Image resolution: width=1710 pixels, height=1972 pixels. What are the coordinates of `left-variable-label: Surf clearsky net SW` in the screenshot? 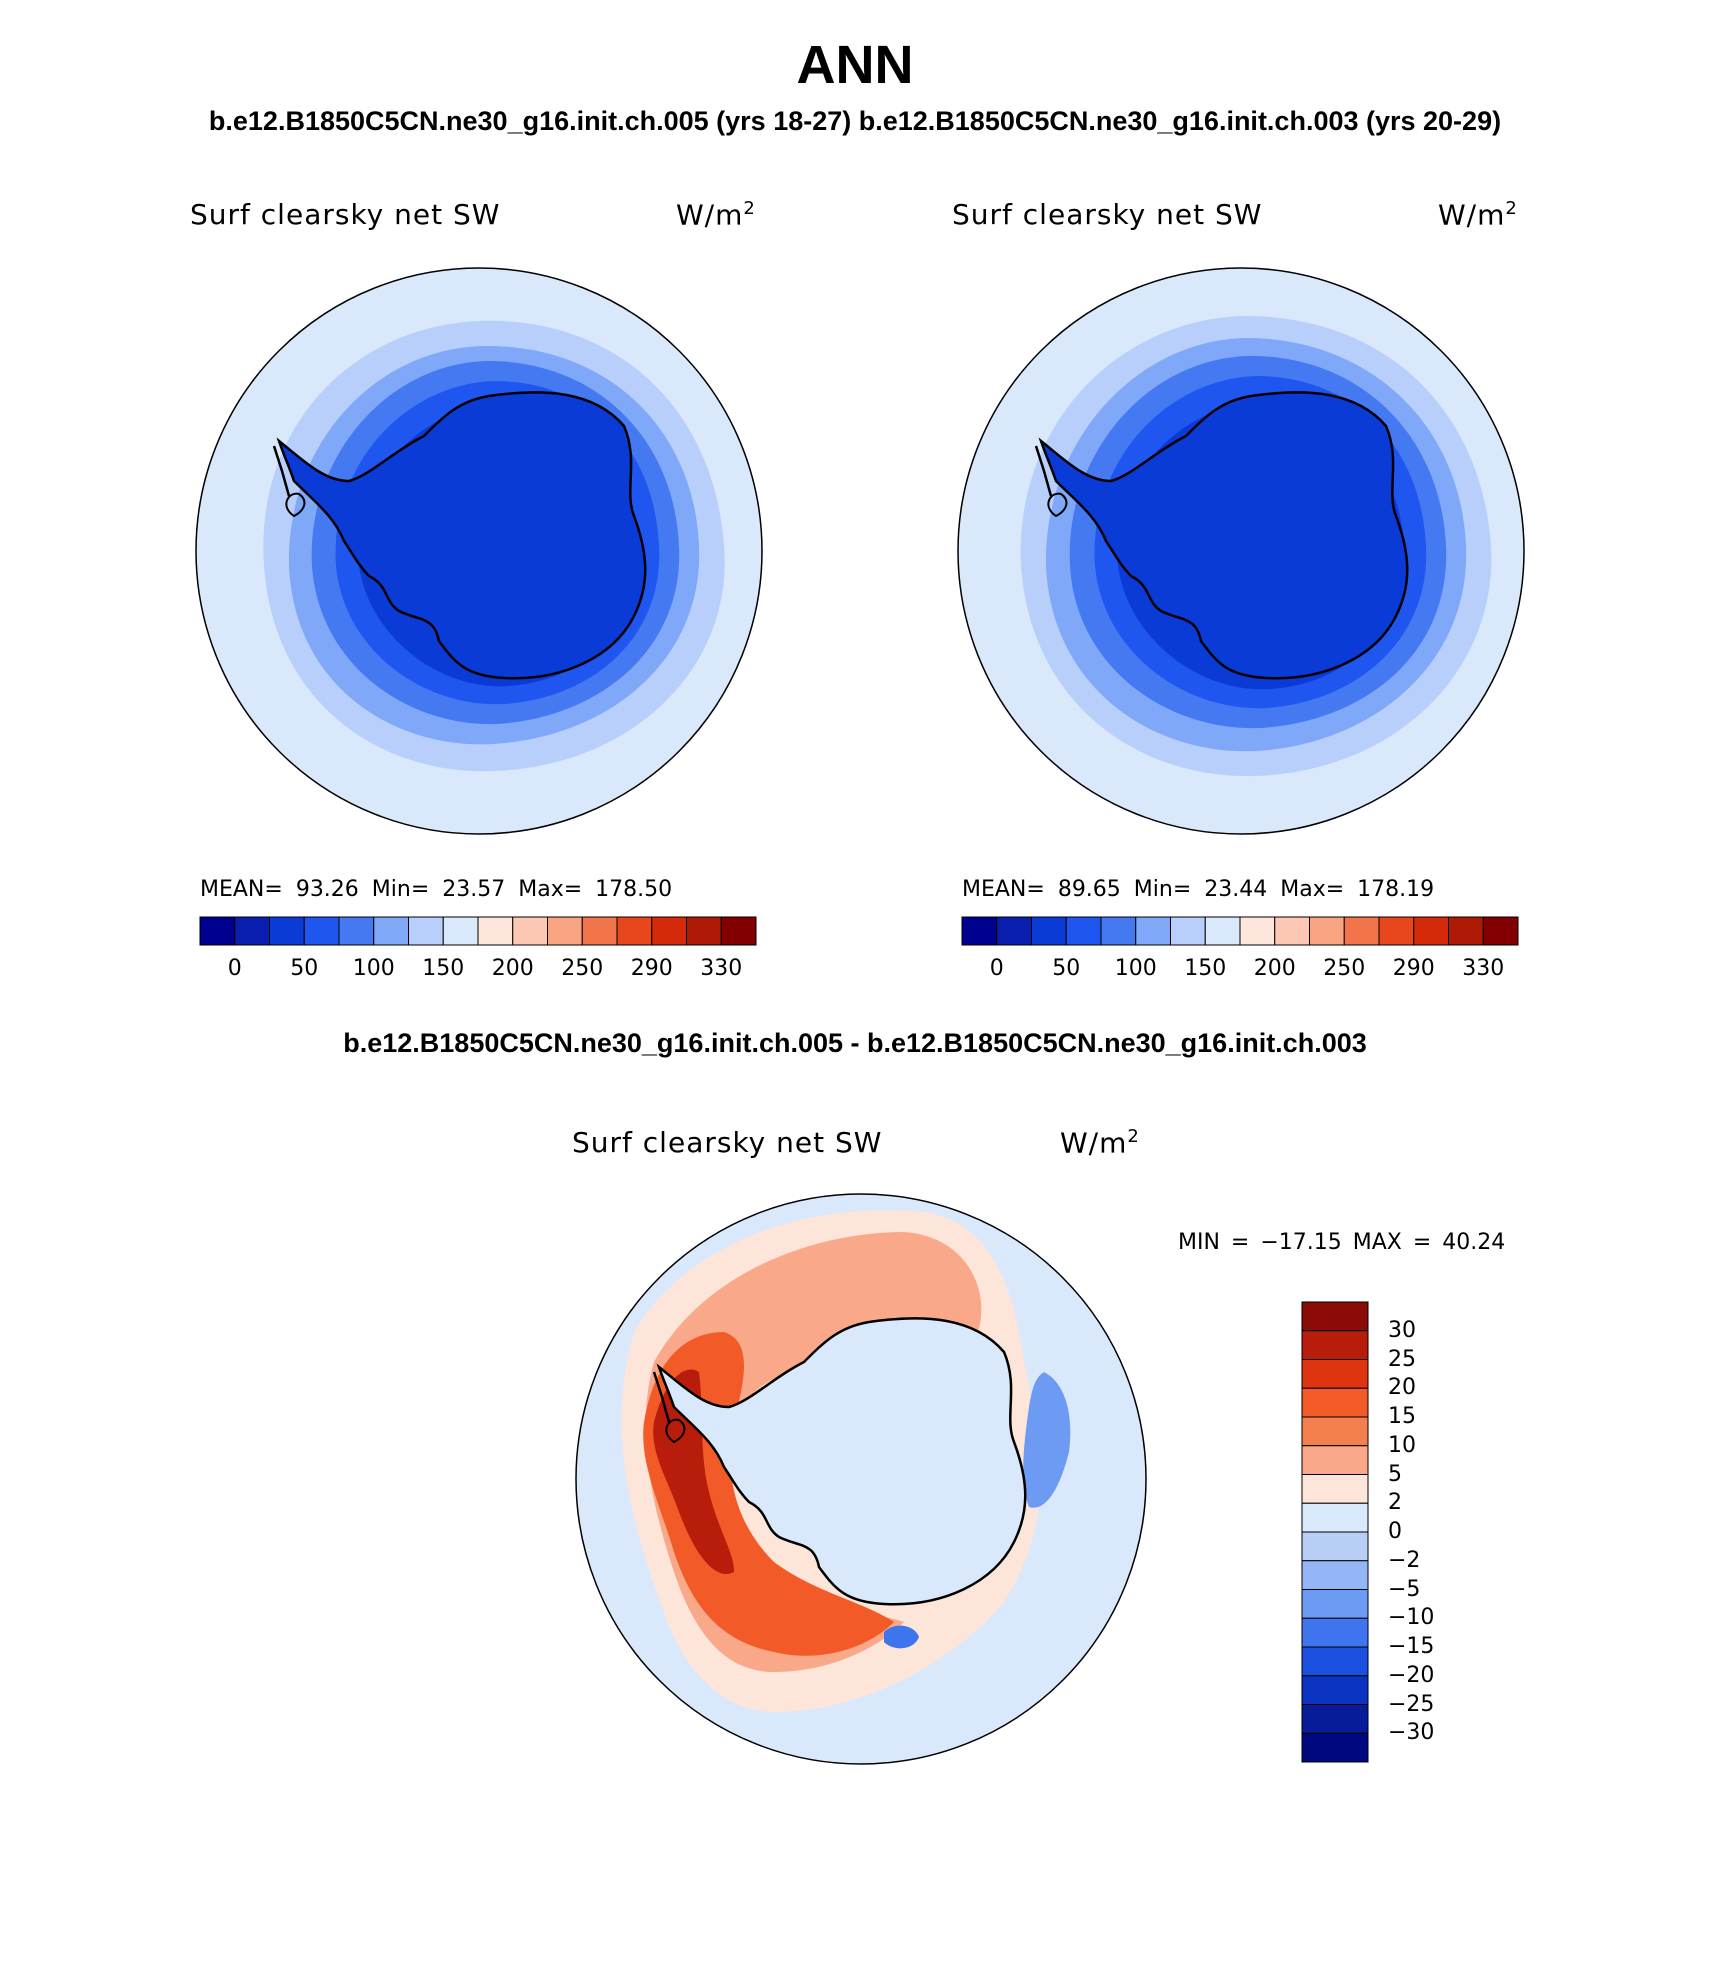 It's located at (345, 214).